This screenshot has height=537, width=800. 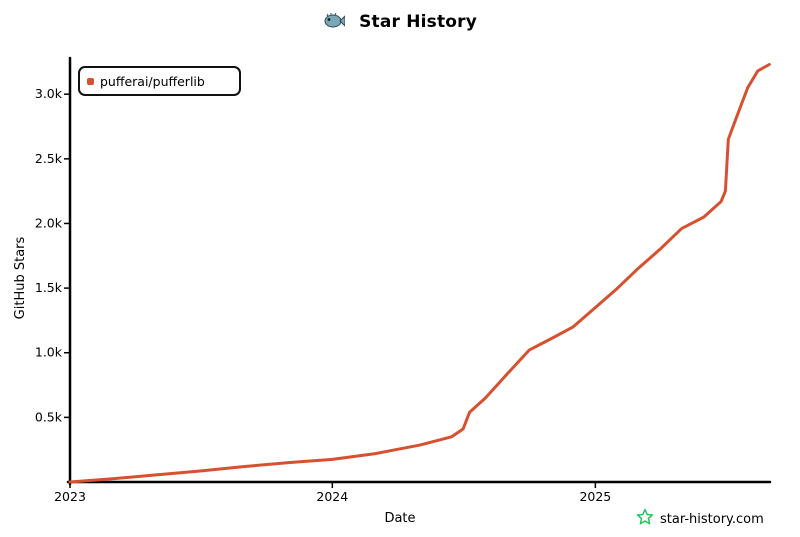 I want to click on watermark-text: star-history.com, so click(x=712, y=519).